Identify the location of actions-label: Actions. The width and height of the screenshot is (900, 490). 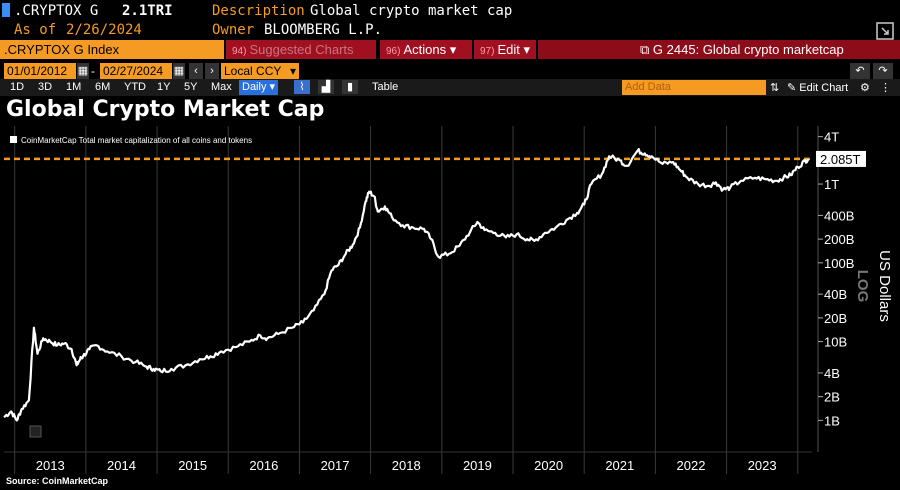
(425, 49).